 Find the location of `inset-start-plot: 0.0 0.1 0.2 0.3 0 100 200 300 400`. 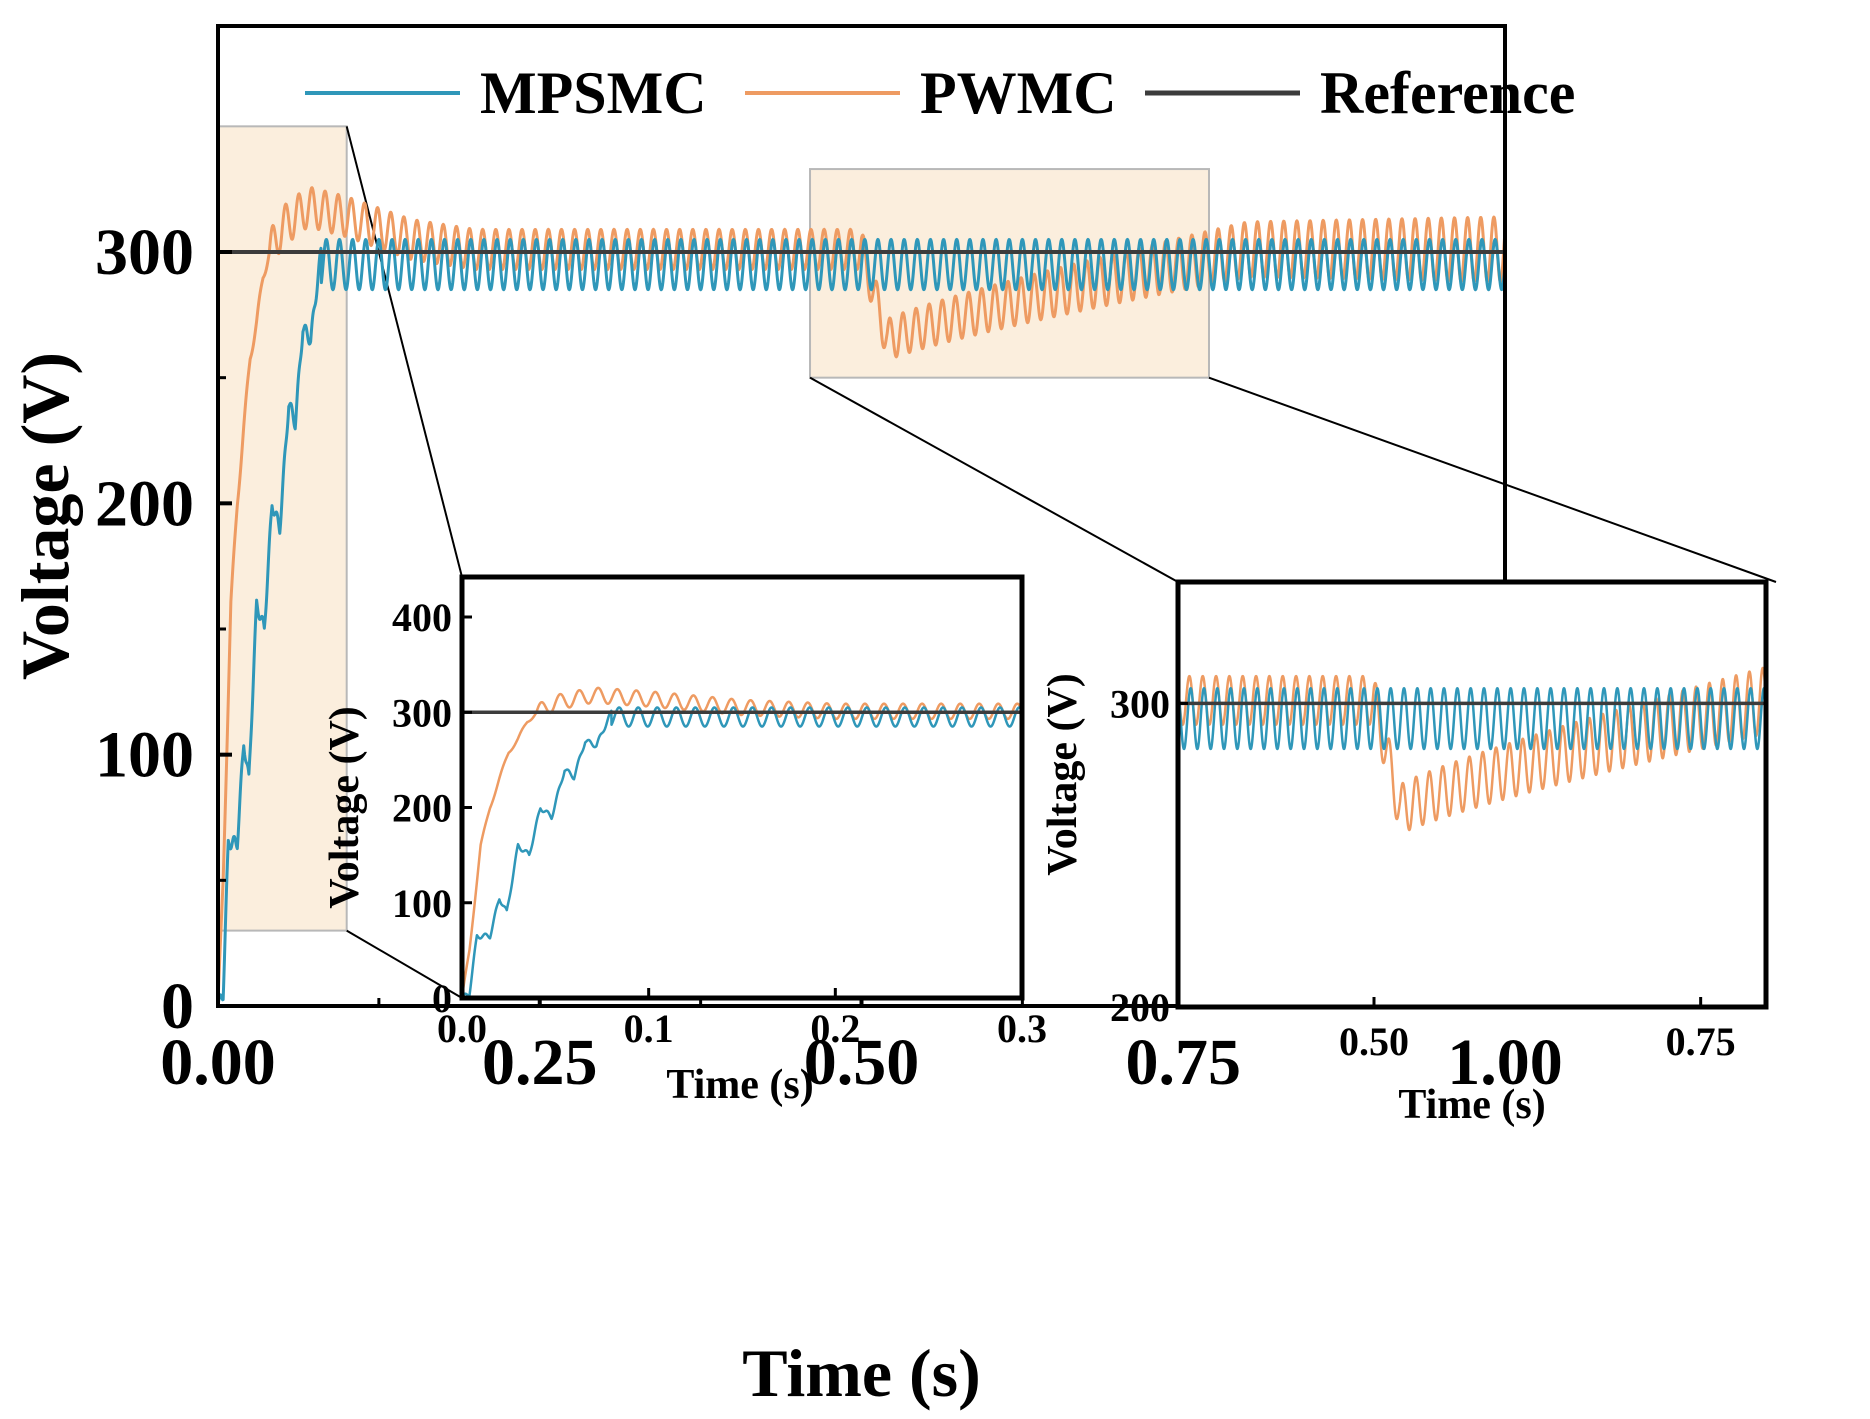

inset-start-plot: 0.0 0.1 0.2 0.3 0 100 200 300 400 is located at coordinates (719, 812).